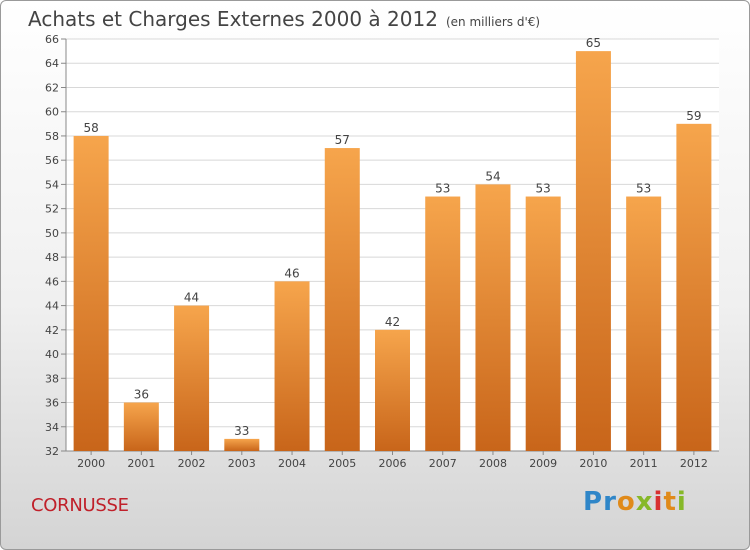 The height and width of the screenshot is (550, 750). I want to click on x-tick-label: 2012, so click(694, 463).